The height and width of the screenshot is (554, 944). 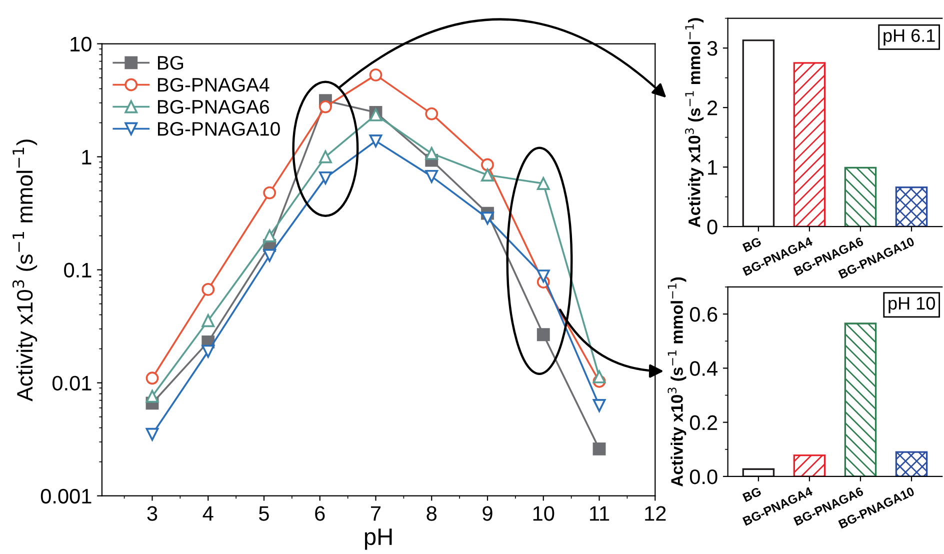 What do you see at coordinates (320, 513) in the screenshot?
I see `x-tick-label: 6` at bounding box center [320, 513].